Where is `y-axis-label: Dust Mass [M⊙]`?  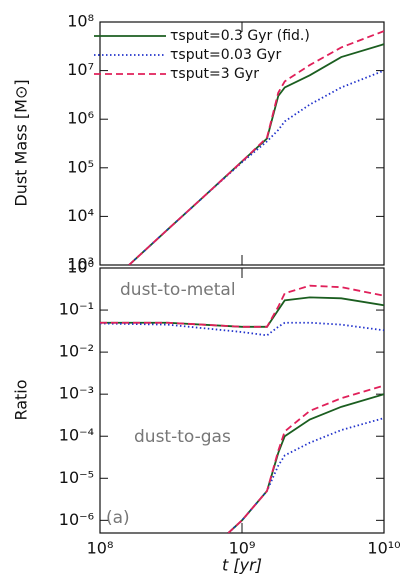 y-axis-label: Dust Mass [M⊙] is located at coordinates (21, 142).